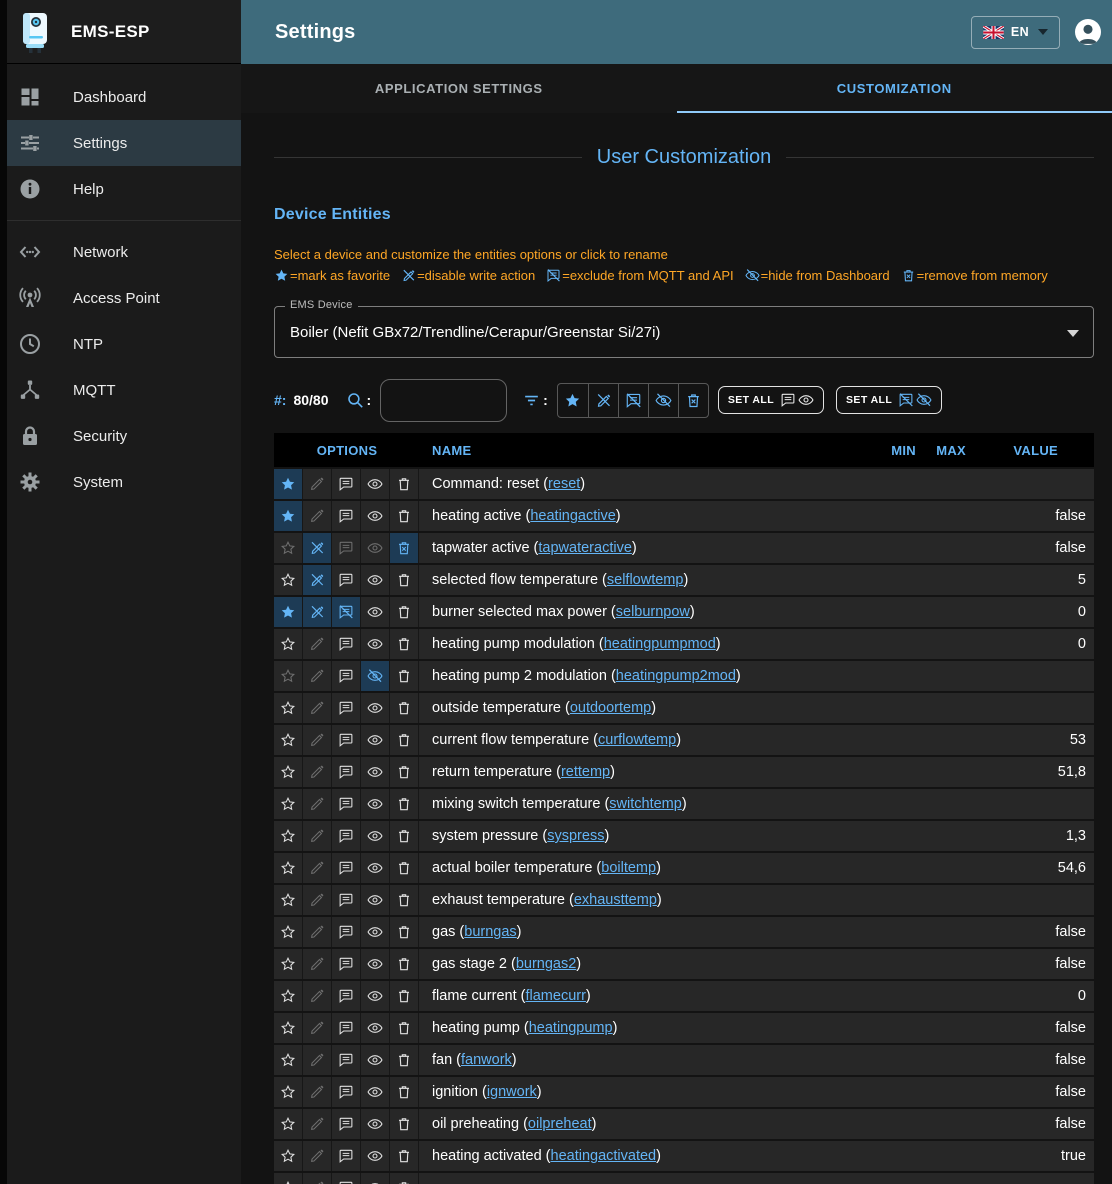 This screenshot has width=1112, height=1184. Describe the element at coordinates (526, 516) in the screenshot. I see `entity-name: heating active (heatingactive)` at that location.